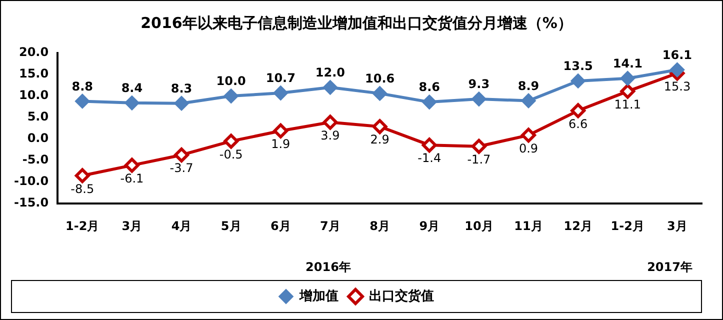 Image resolution: width=723 pixels, height=320 pixels. I want to click on legend-label: 出口交货值, so click(401, 296).